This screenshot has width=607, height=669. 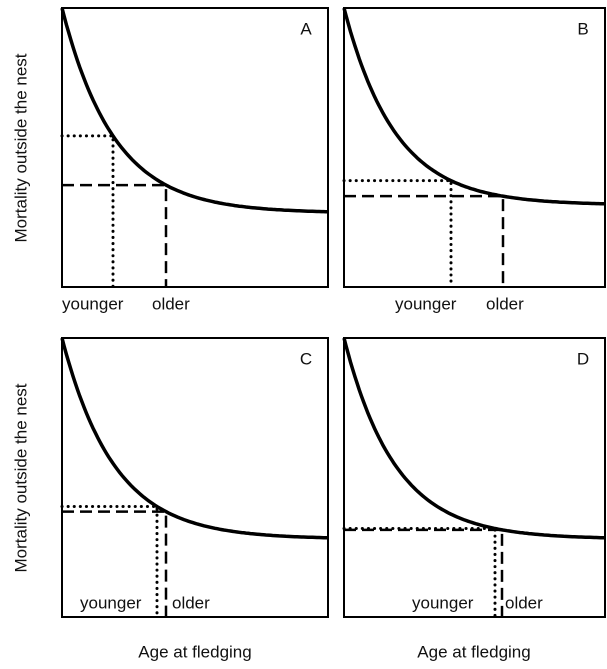 I want to click on panel-letter: B, so click(x=582, y=28).